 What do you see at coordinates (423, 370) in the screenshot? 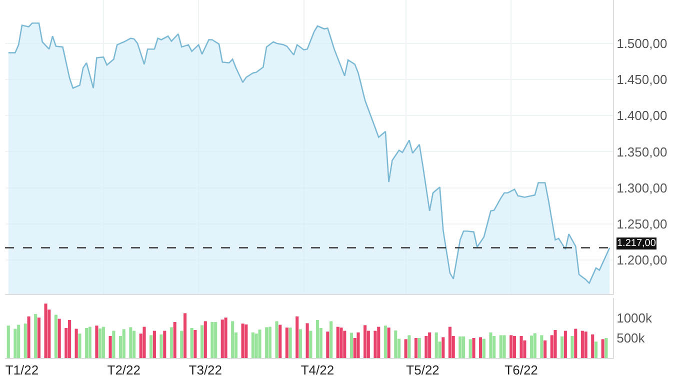
I see `x-tick-label: T5/22` at bounding box center [423, 370].